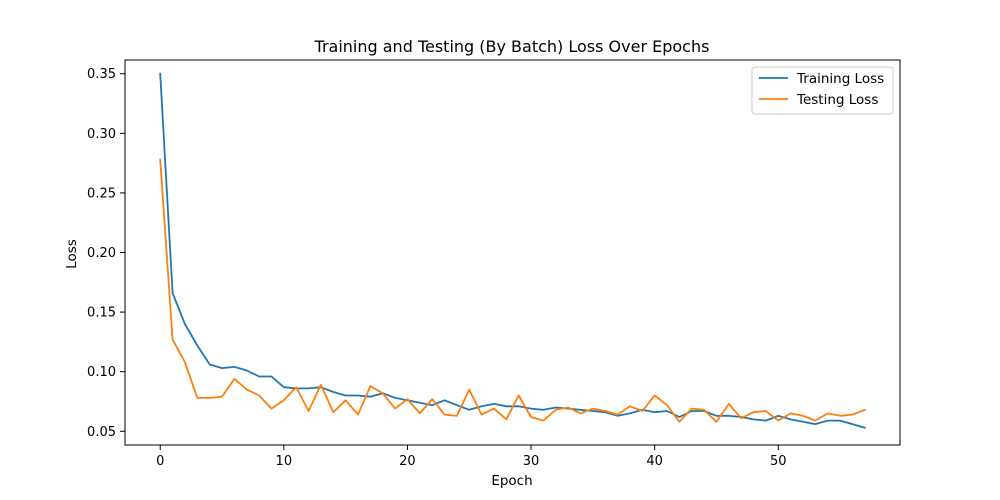 This screenshot has width=1000, height=500. I want to click on x-tick-label: 50, so click(778, 461).